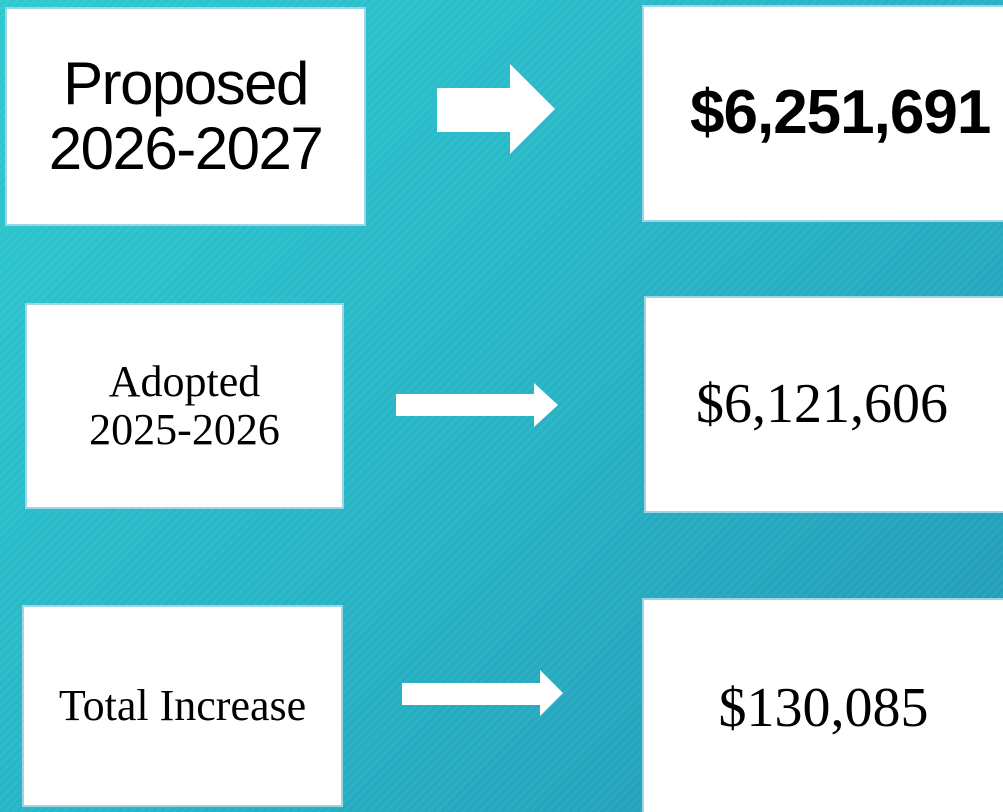 The height and width of the screenshot is (812, 1003). Describe the element at coordinates (184, 429) in the screenshot. I see `label-line: 2025-2026` at that location.